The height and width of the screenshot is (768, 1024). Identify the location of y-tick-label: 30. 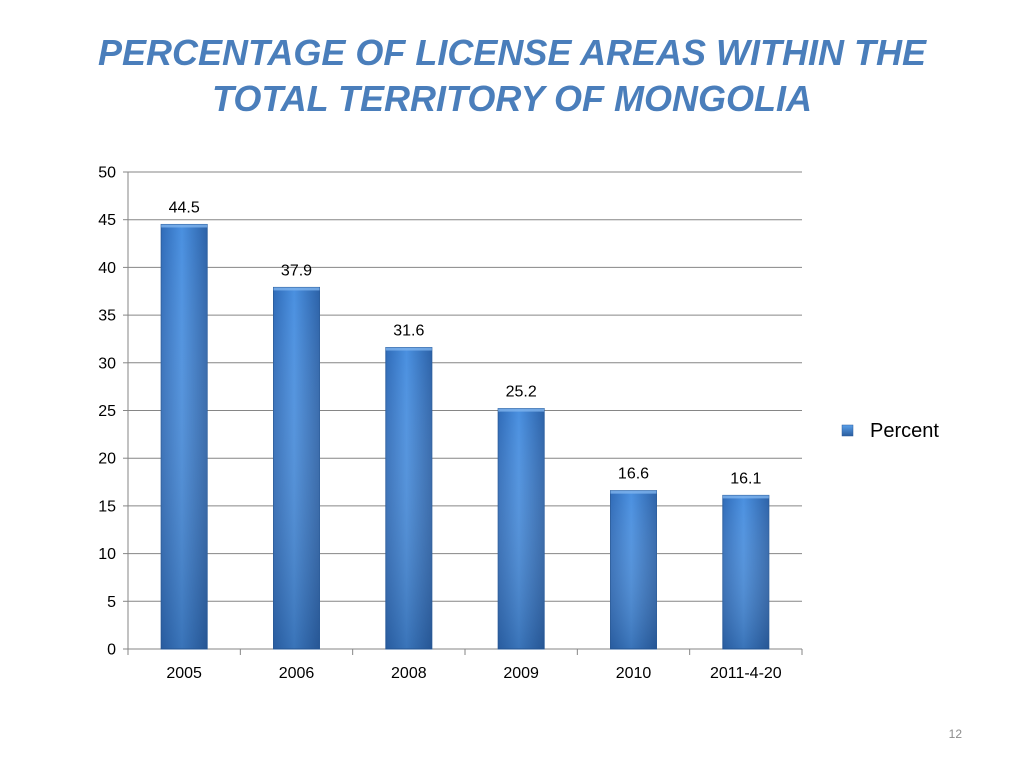
(107, 363).